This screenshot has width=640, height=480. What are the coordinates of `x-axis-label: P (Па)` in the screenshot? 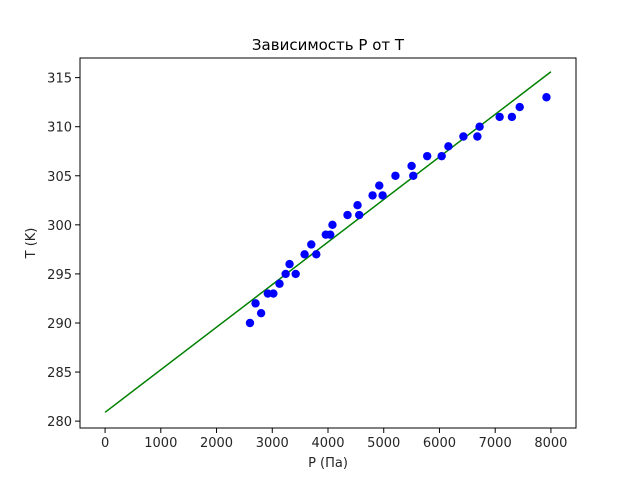 It's located at (328, 463).